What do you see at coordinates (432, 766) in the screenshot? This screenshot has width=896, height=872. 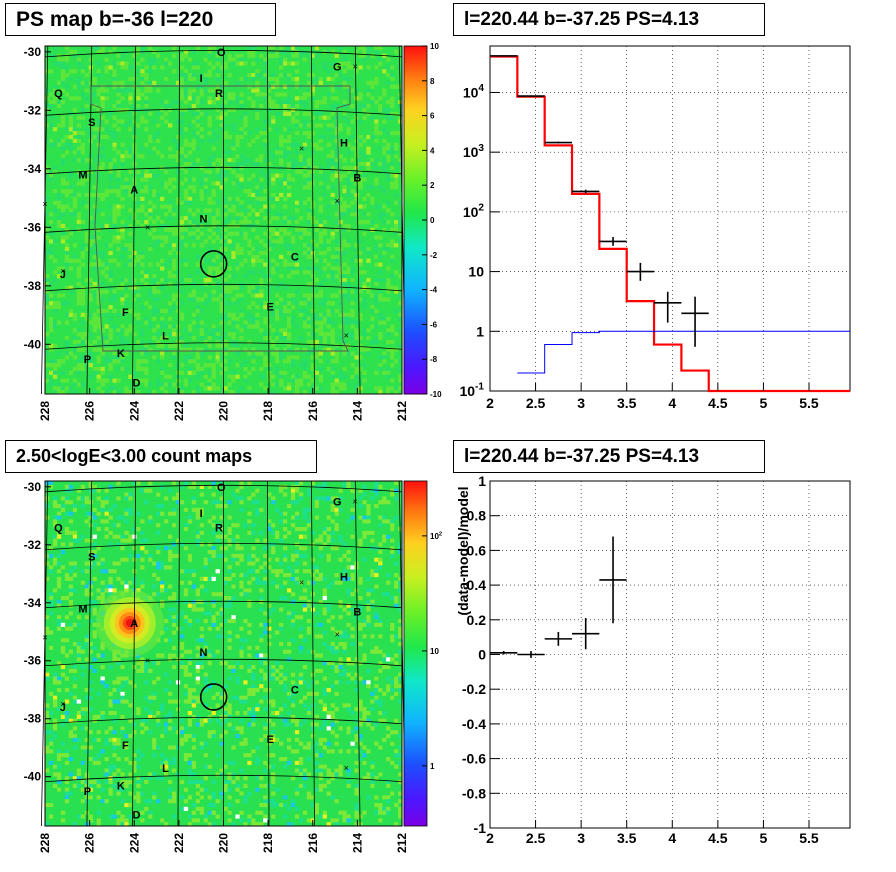 I see `colorbar-tick-label: 1` at bounding box center [432, 766].